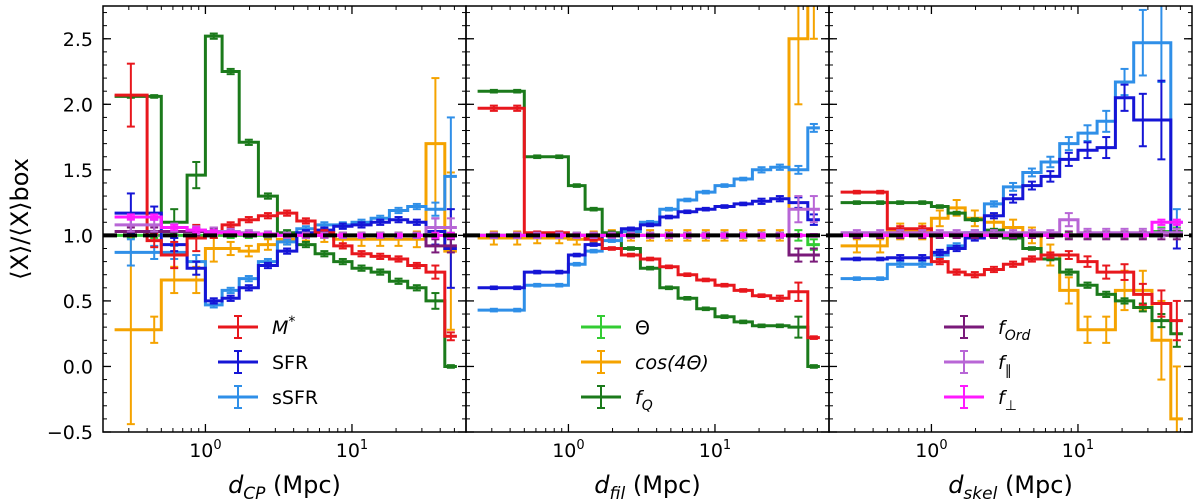 The image size is (1200, 499). I want to click on legend-label-subscript: Ord, so click(1018, 336).